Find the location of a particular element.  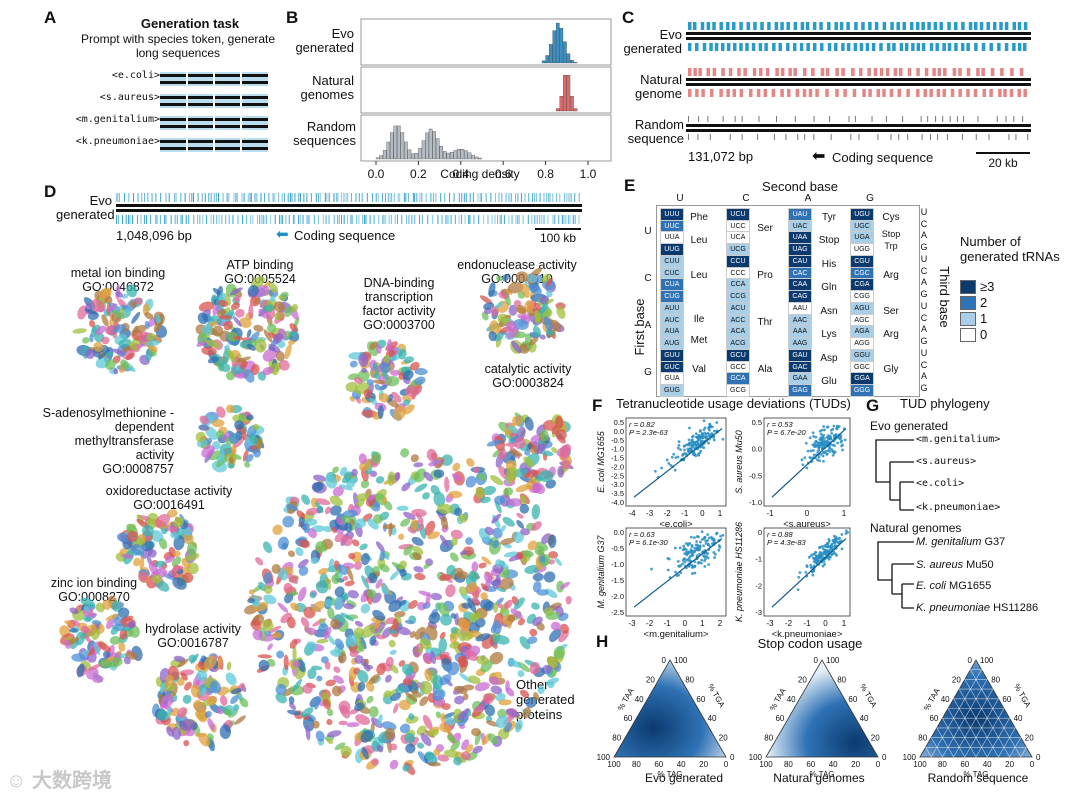

histogram-bar-evo is located at coordinates (565, 52).